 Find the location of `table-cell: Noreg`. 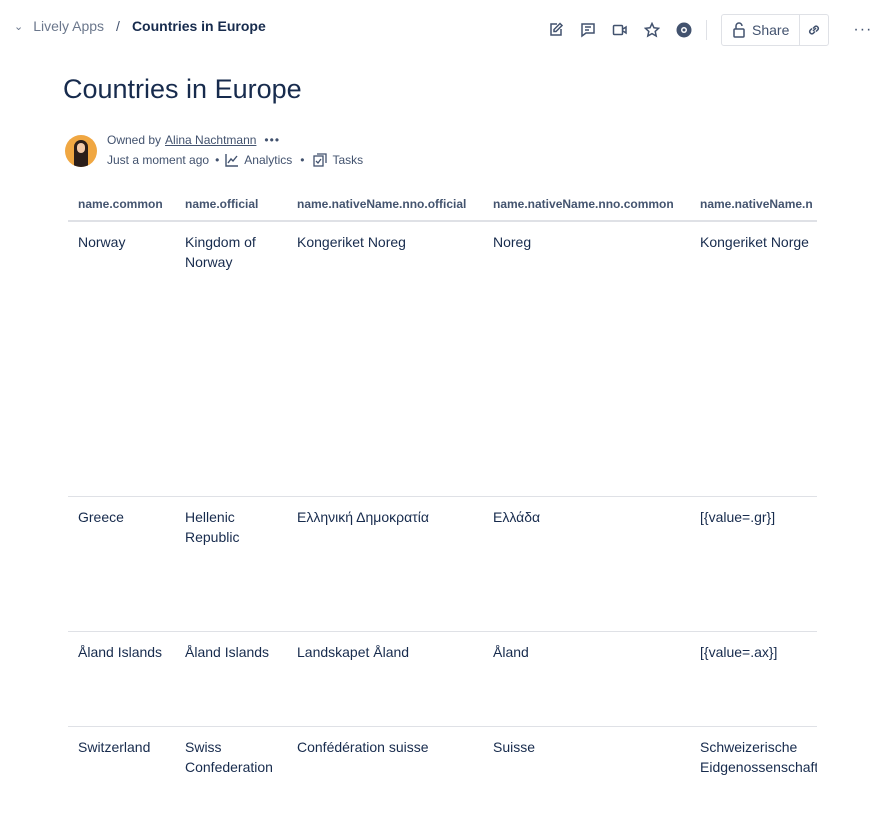

table-cell: Noreg is located at coordinates (586, 359).